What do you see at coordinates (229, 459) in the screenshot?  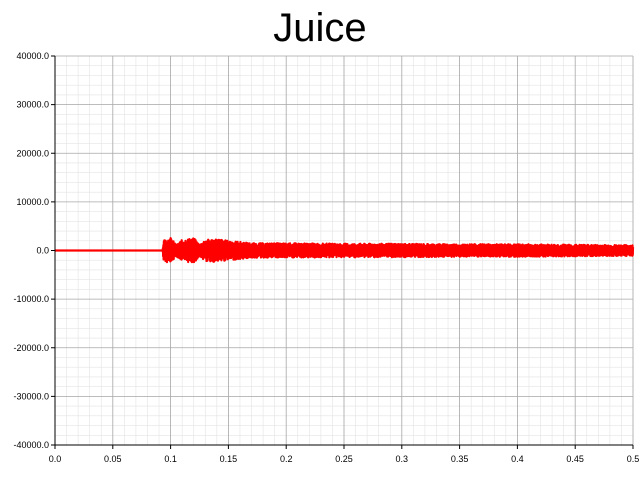 I see `x-tick-label: 0.15` at bounding box center [229, 459].